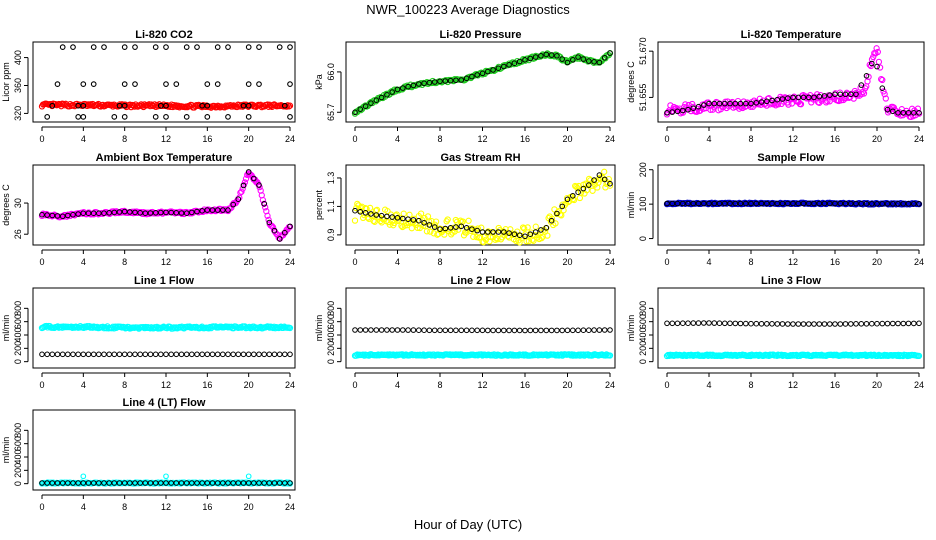 The height and width of the screenshot is (540, 936). I want to click on panel-title: Li-820 CO2, so click(163, 35).